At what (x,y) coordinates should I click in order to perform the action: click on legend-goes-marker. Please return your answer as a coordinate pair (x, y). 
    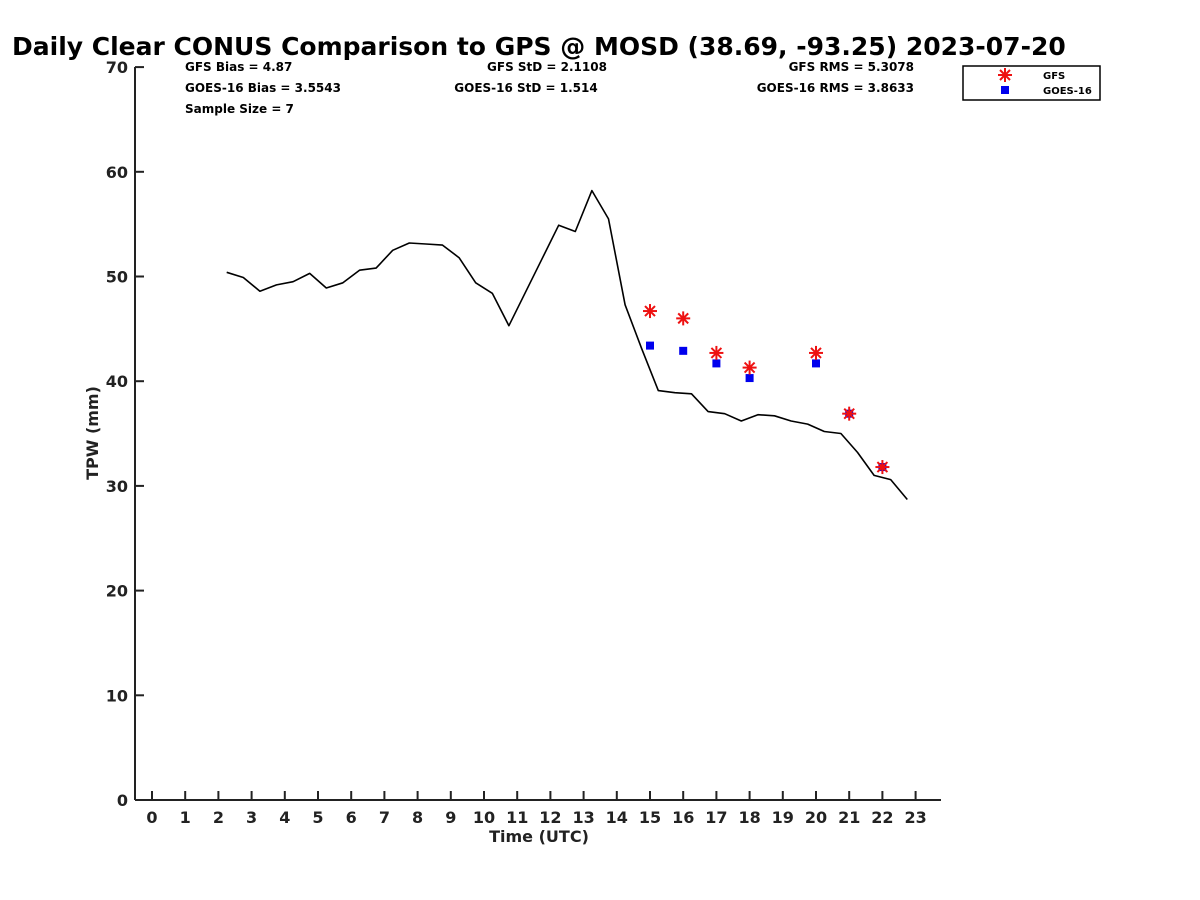
    Looking at the image, I should click on (1005, 90).